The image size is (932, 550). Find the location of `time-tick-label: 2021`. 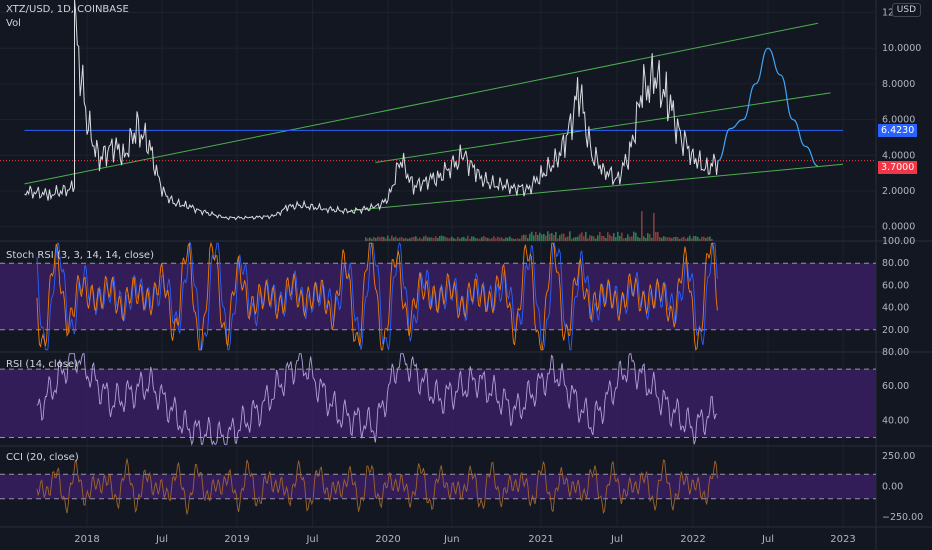

time-tick-label: 2021 is located at coordinates (540, 539).